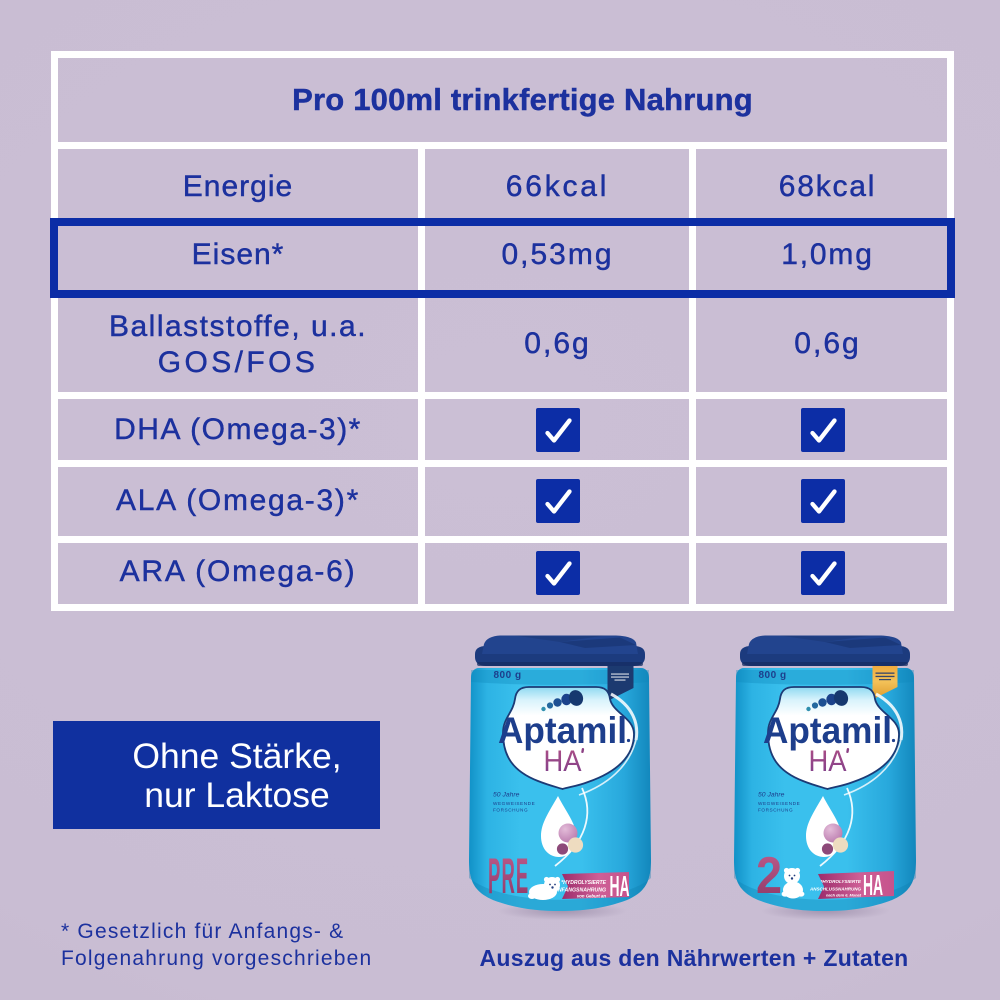 The image size is (1000, 1000). Describe the element at coordinates (769, 876) in the screenshot. I see `svg-text: 2` at that location.